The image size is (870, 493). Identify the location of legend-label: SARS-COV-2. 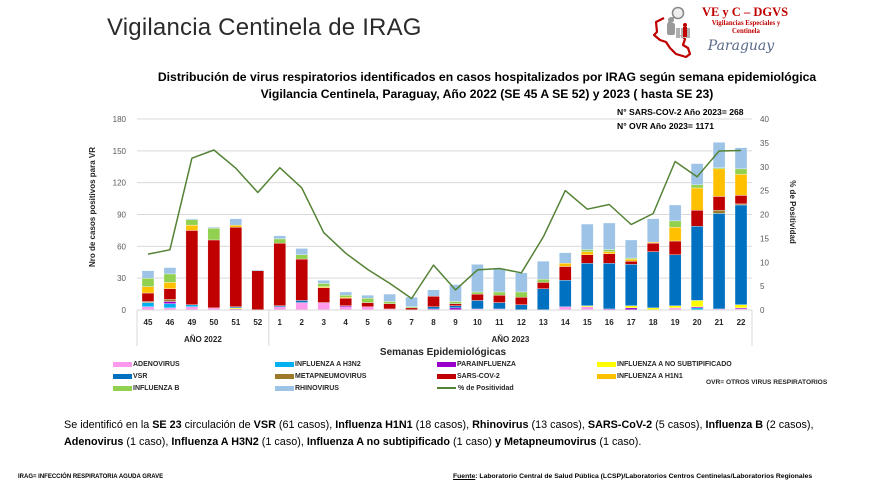
(478, 376).